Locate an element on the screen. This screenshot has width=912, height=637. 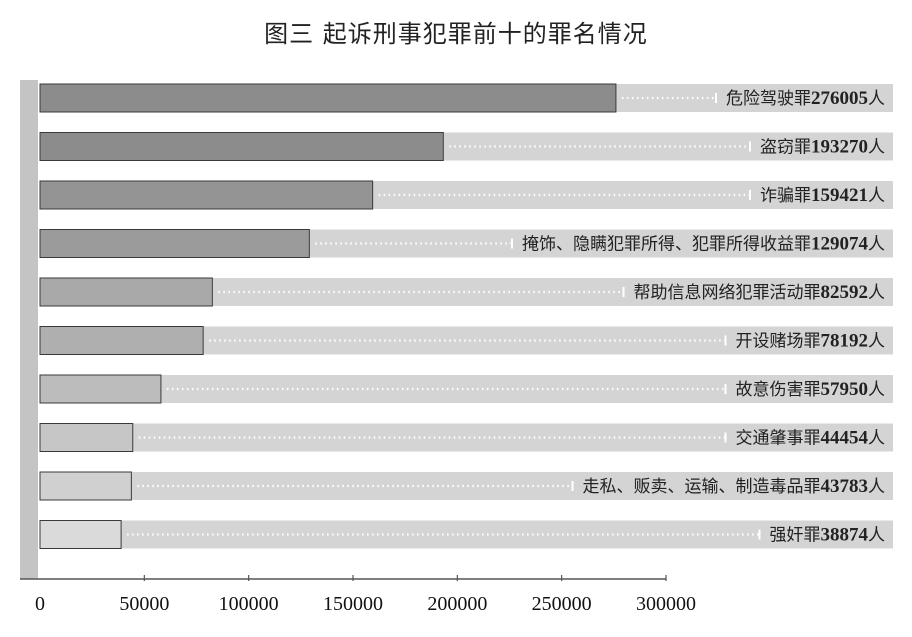
x-tick-label: 200000 is located at coordinates (457, 604).